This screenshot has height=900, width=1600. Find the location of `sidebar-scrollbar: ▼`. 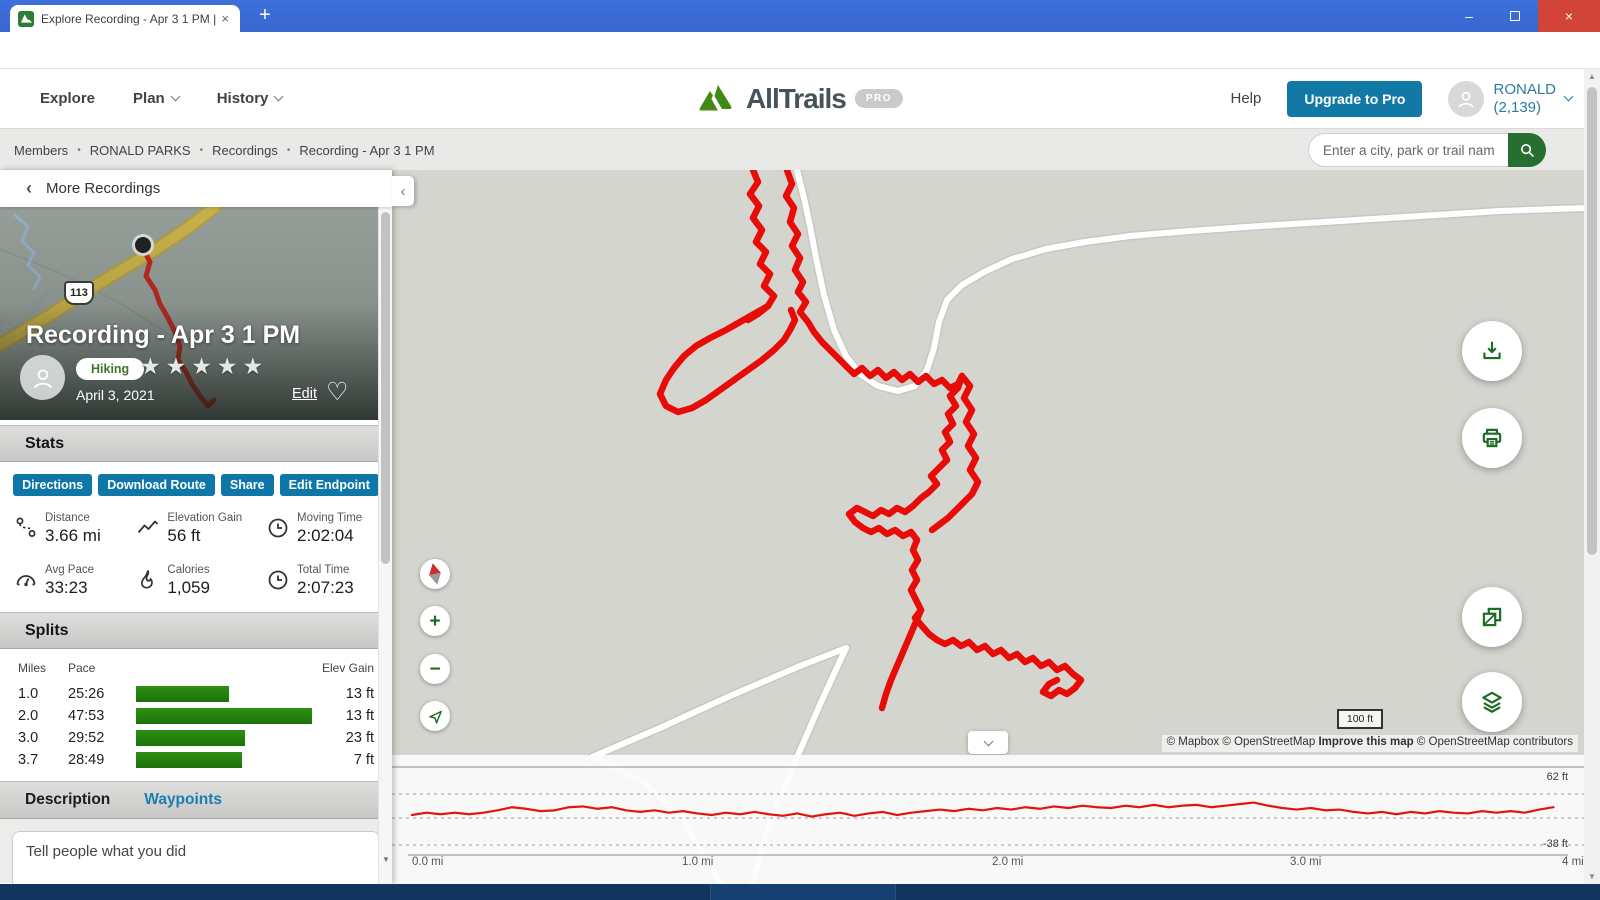

sidebar-scrollbar: ▼ is located at coordinates (385, 545).